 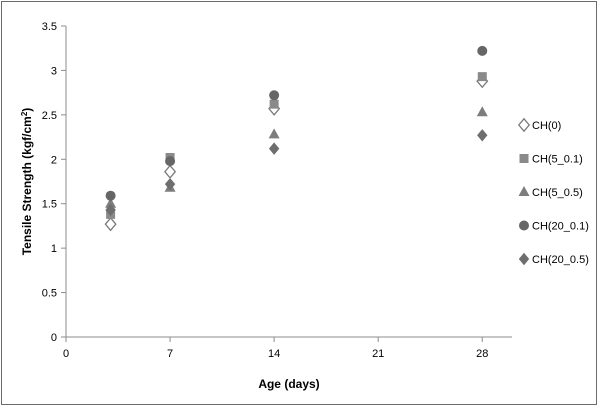 I want to click on legend-label: CH(20_0.5), so click(x=560, y=260).